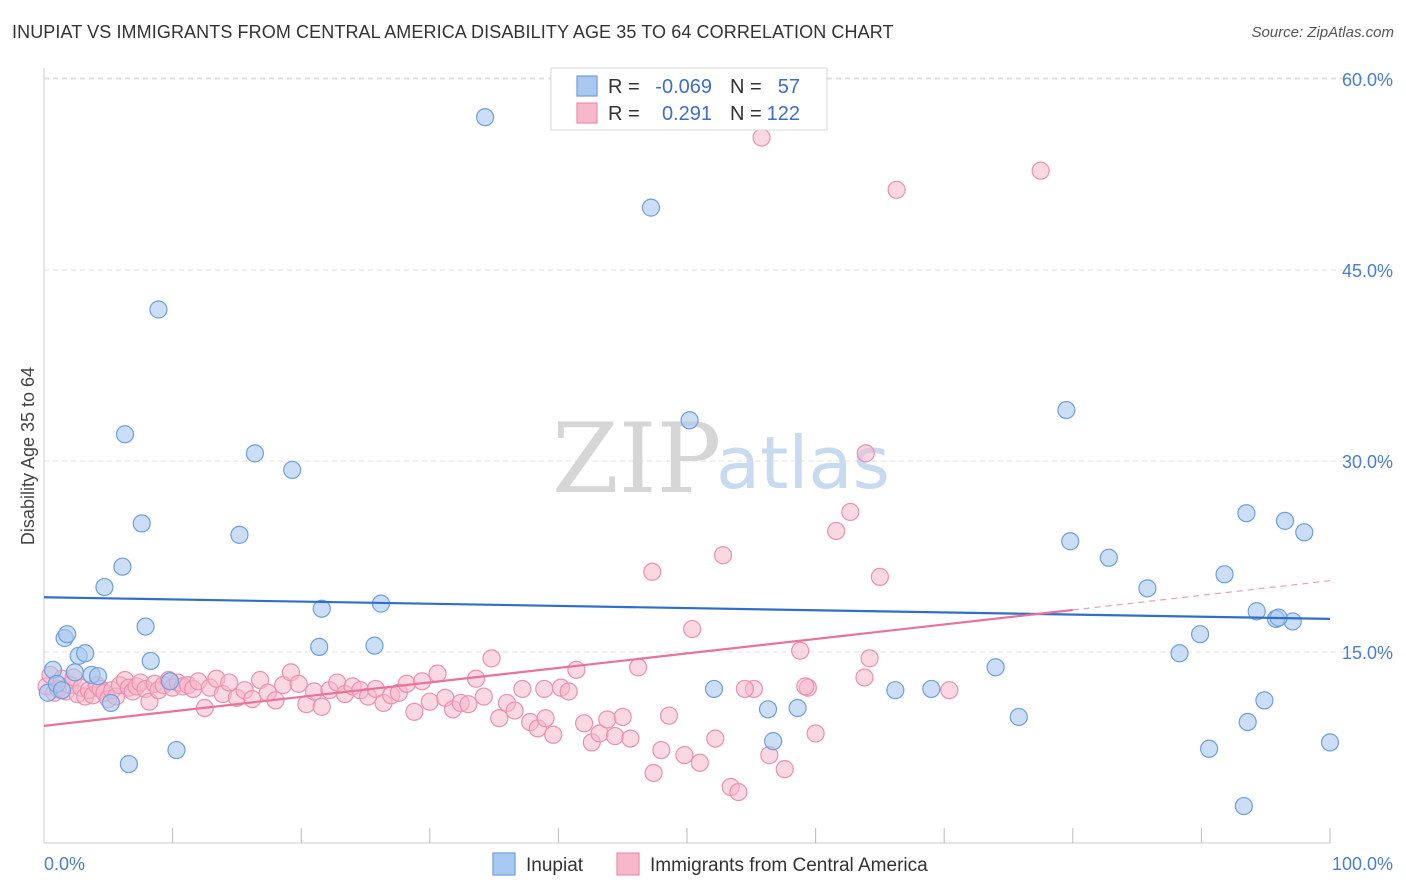 The height and width of the screenshot is (892, 1406). Describe the element at coordinates (783, 114) in the screenshot. I see `legend-n-value-immigrants: 122` at that location.